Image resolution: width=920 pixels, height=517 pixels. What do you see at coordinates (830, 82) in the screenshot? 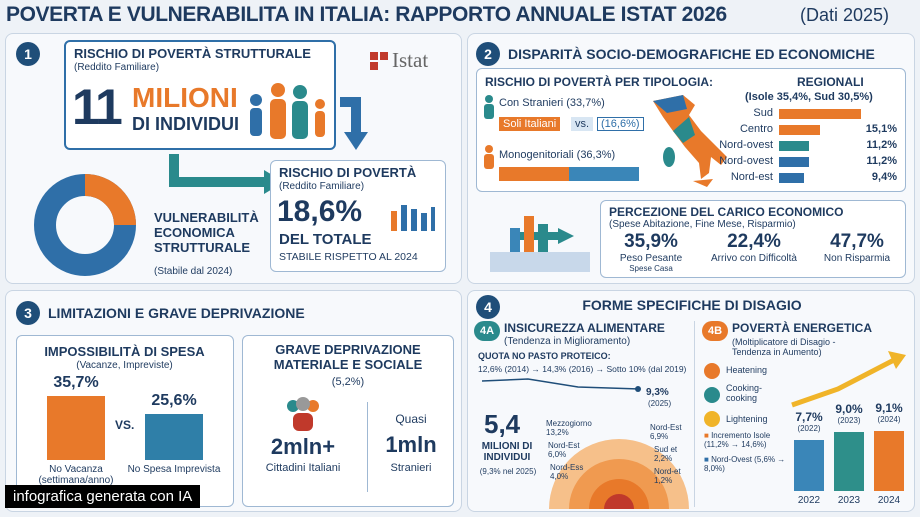
I see `regional-title: REGIONALI` at bounding box center [830, 82].